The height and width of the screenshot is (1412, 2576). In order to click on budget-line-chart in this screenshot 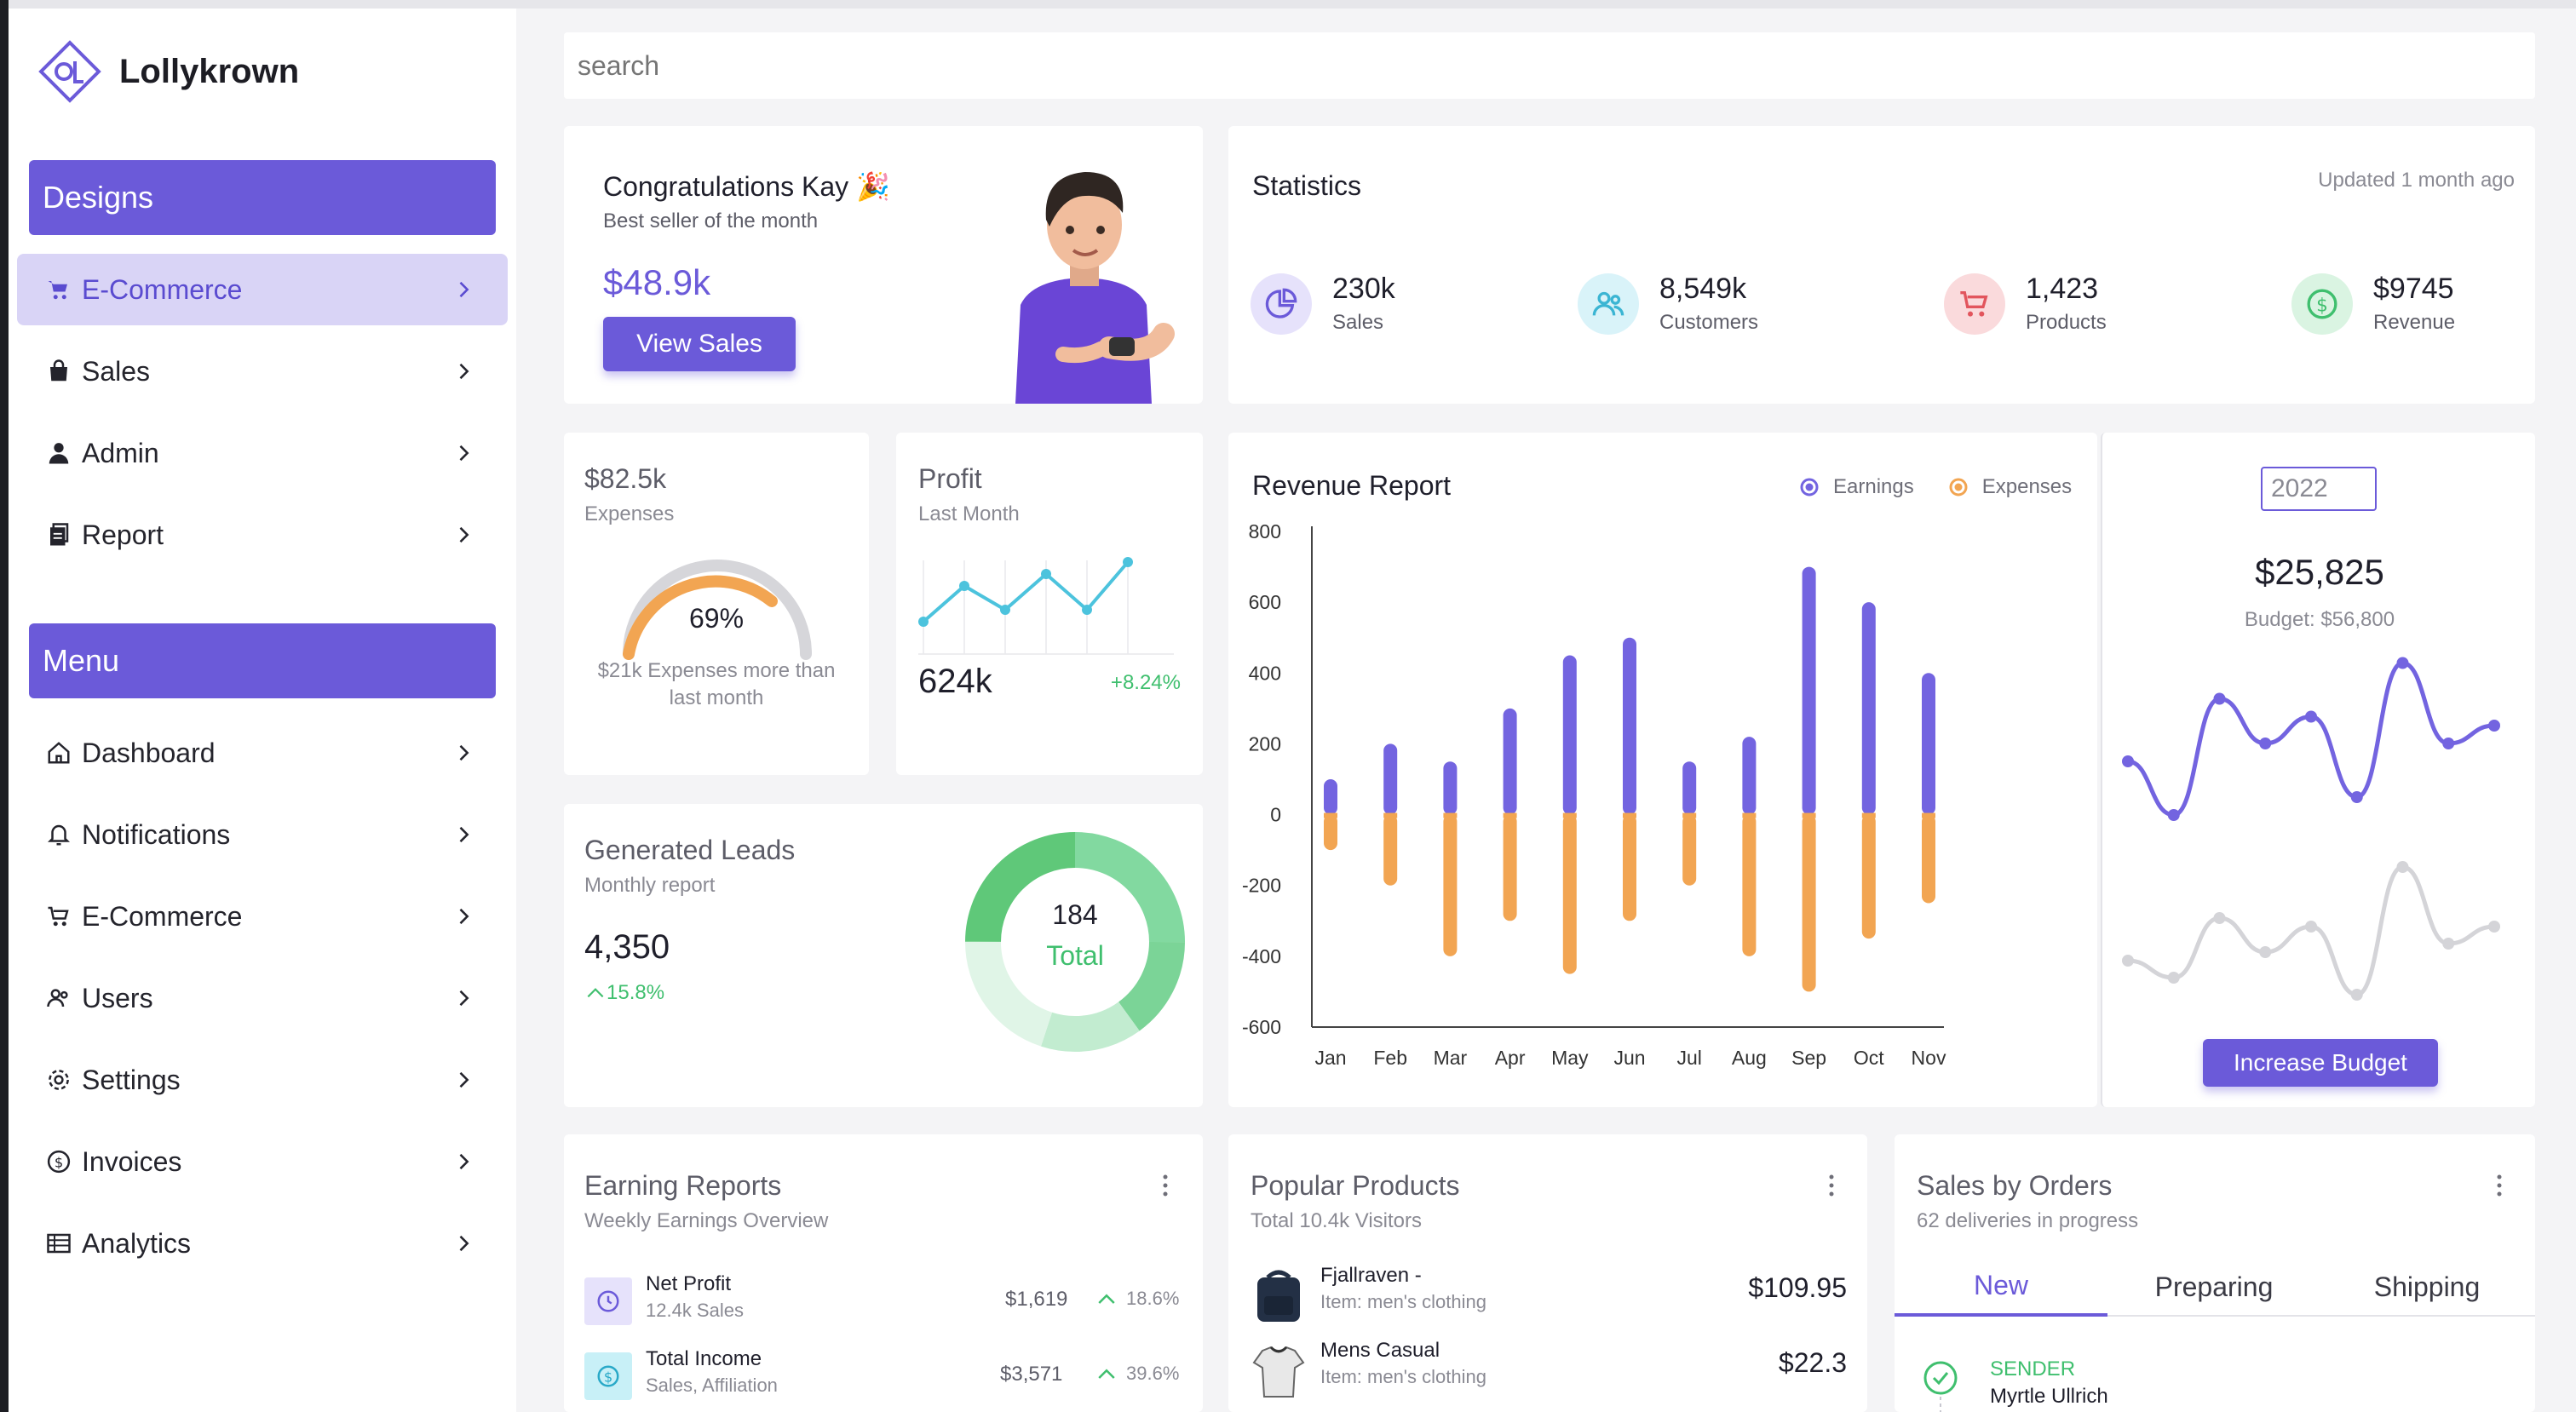, I will do `click(2311, 829)`.